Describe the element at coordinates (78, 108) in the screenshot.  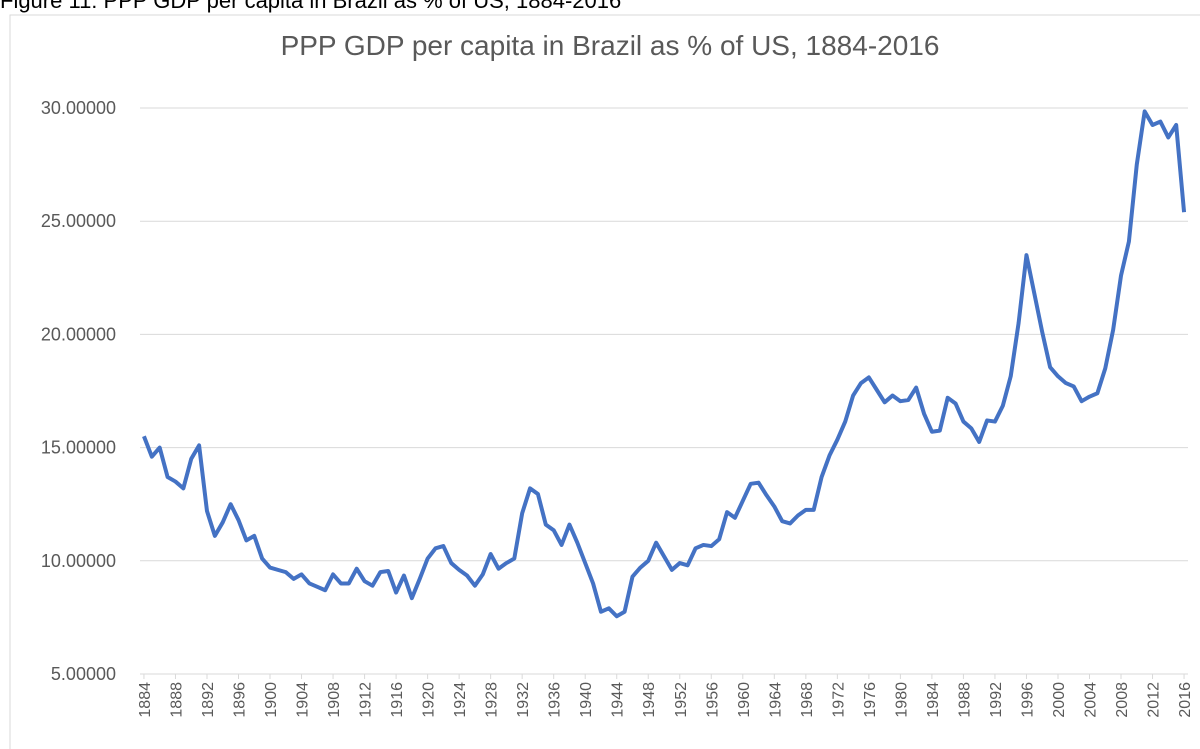
I see `y-tick-label: 30.00000` at that location.